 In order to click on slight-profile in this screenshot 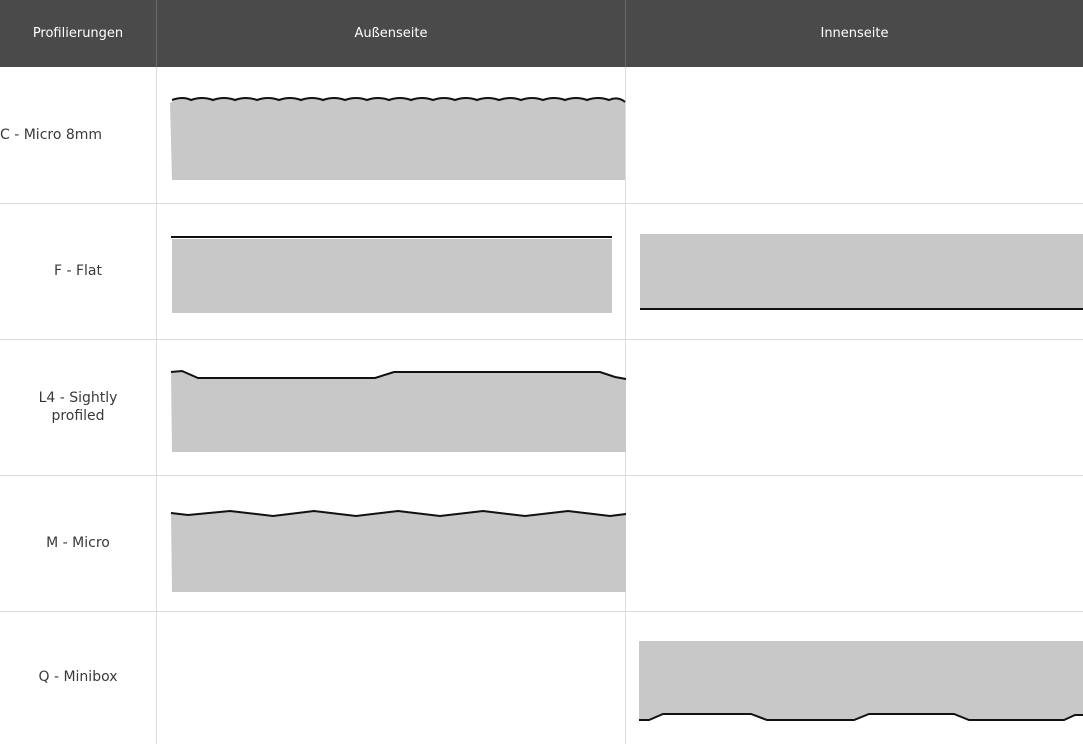, I will do `click(398, 410)`.